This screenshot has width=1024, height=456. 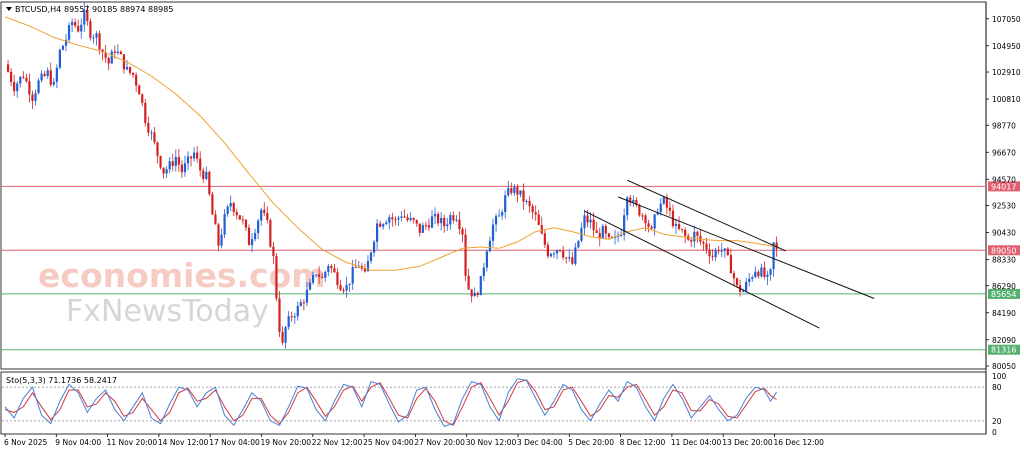 What do you see at coordinates (1006, 46) in the screenshot?
I see `y-tick-label: 104950` at bounding box center [1006, 46].